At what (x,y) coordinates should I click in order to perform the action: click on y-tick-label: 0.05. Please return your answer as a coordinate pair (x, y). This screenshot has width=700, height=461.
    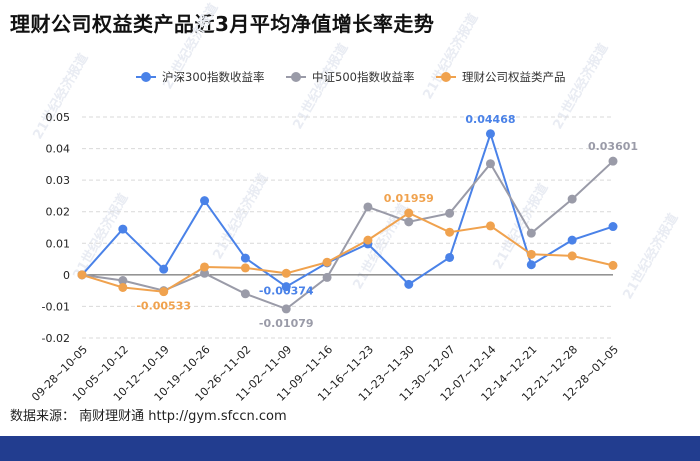
    Looking at the image, I should click on (58, 117).